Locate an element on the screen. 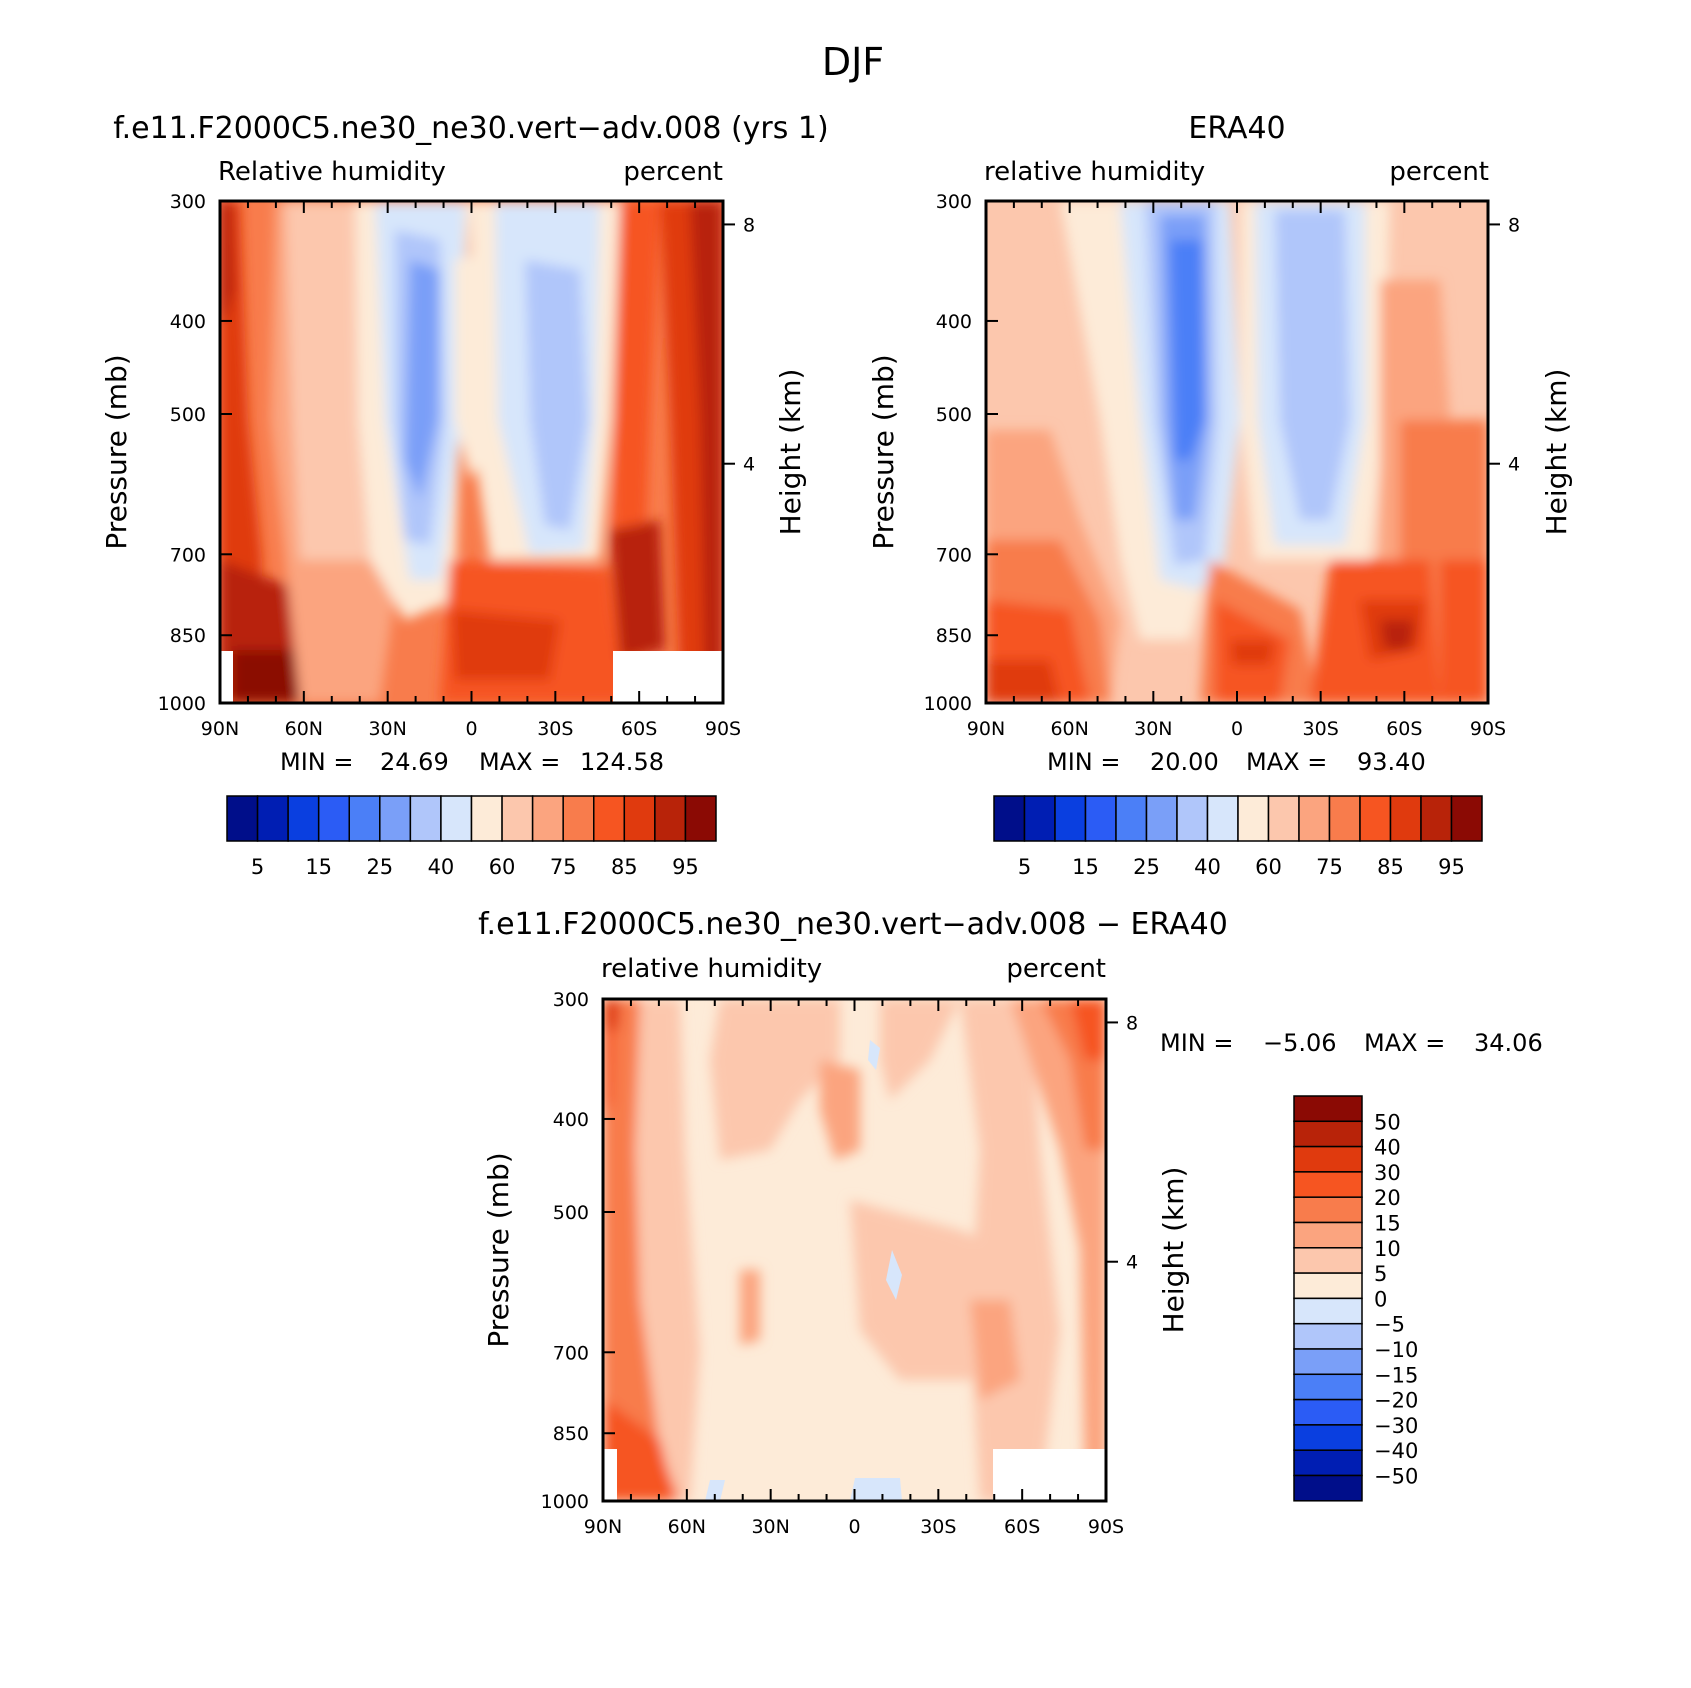  panel-diff-max-label: MAX = is located at coordinates (1404, 1043).